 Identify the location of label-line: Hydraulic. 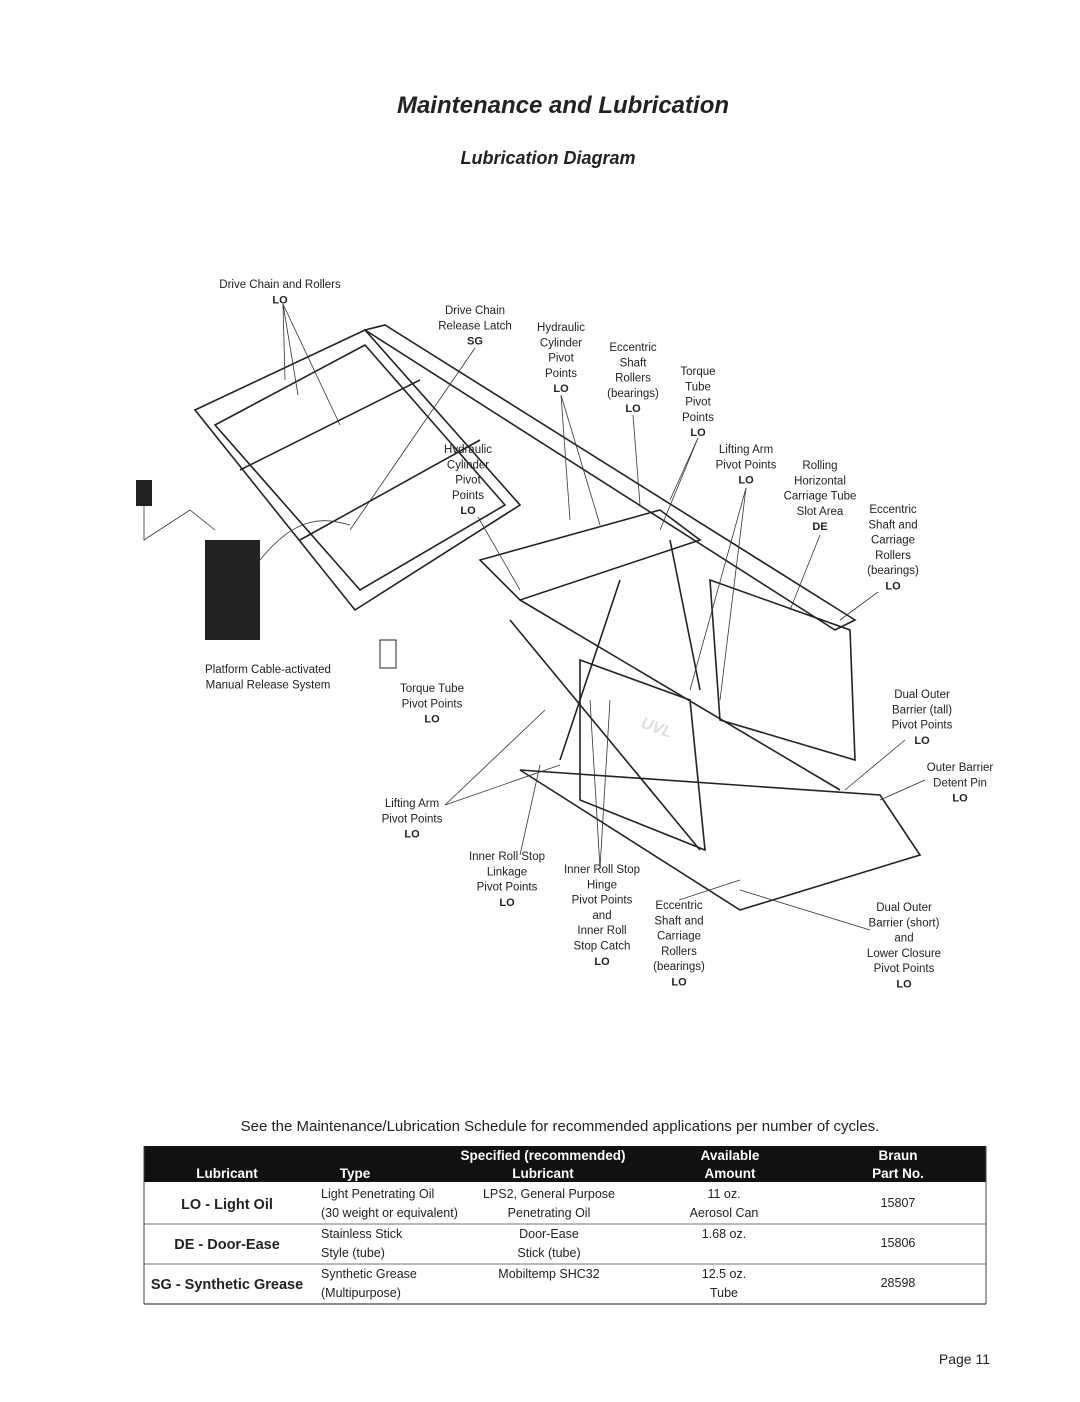
(561, 328).